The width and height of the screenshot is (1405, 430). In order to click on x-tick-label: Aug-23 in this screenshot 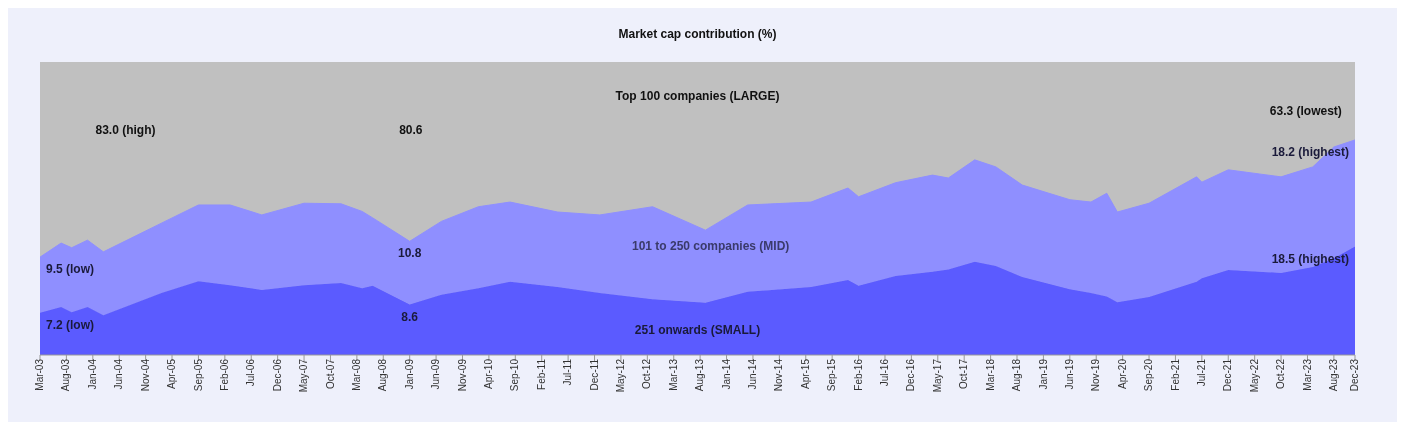, I will do `click(1333, 375)`.